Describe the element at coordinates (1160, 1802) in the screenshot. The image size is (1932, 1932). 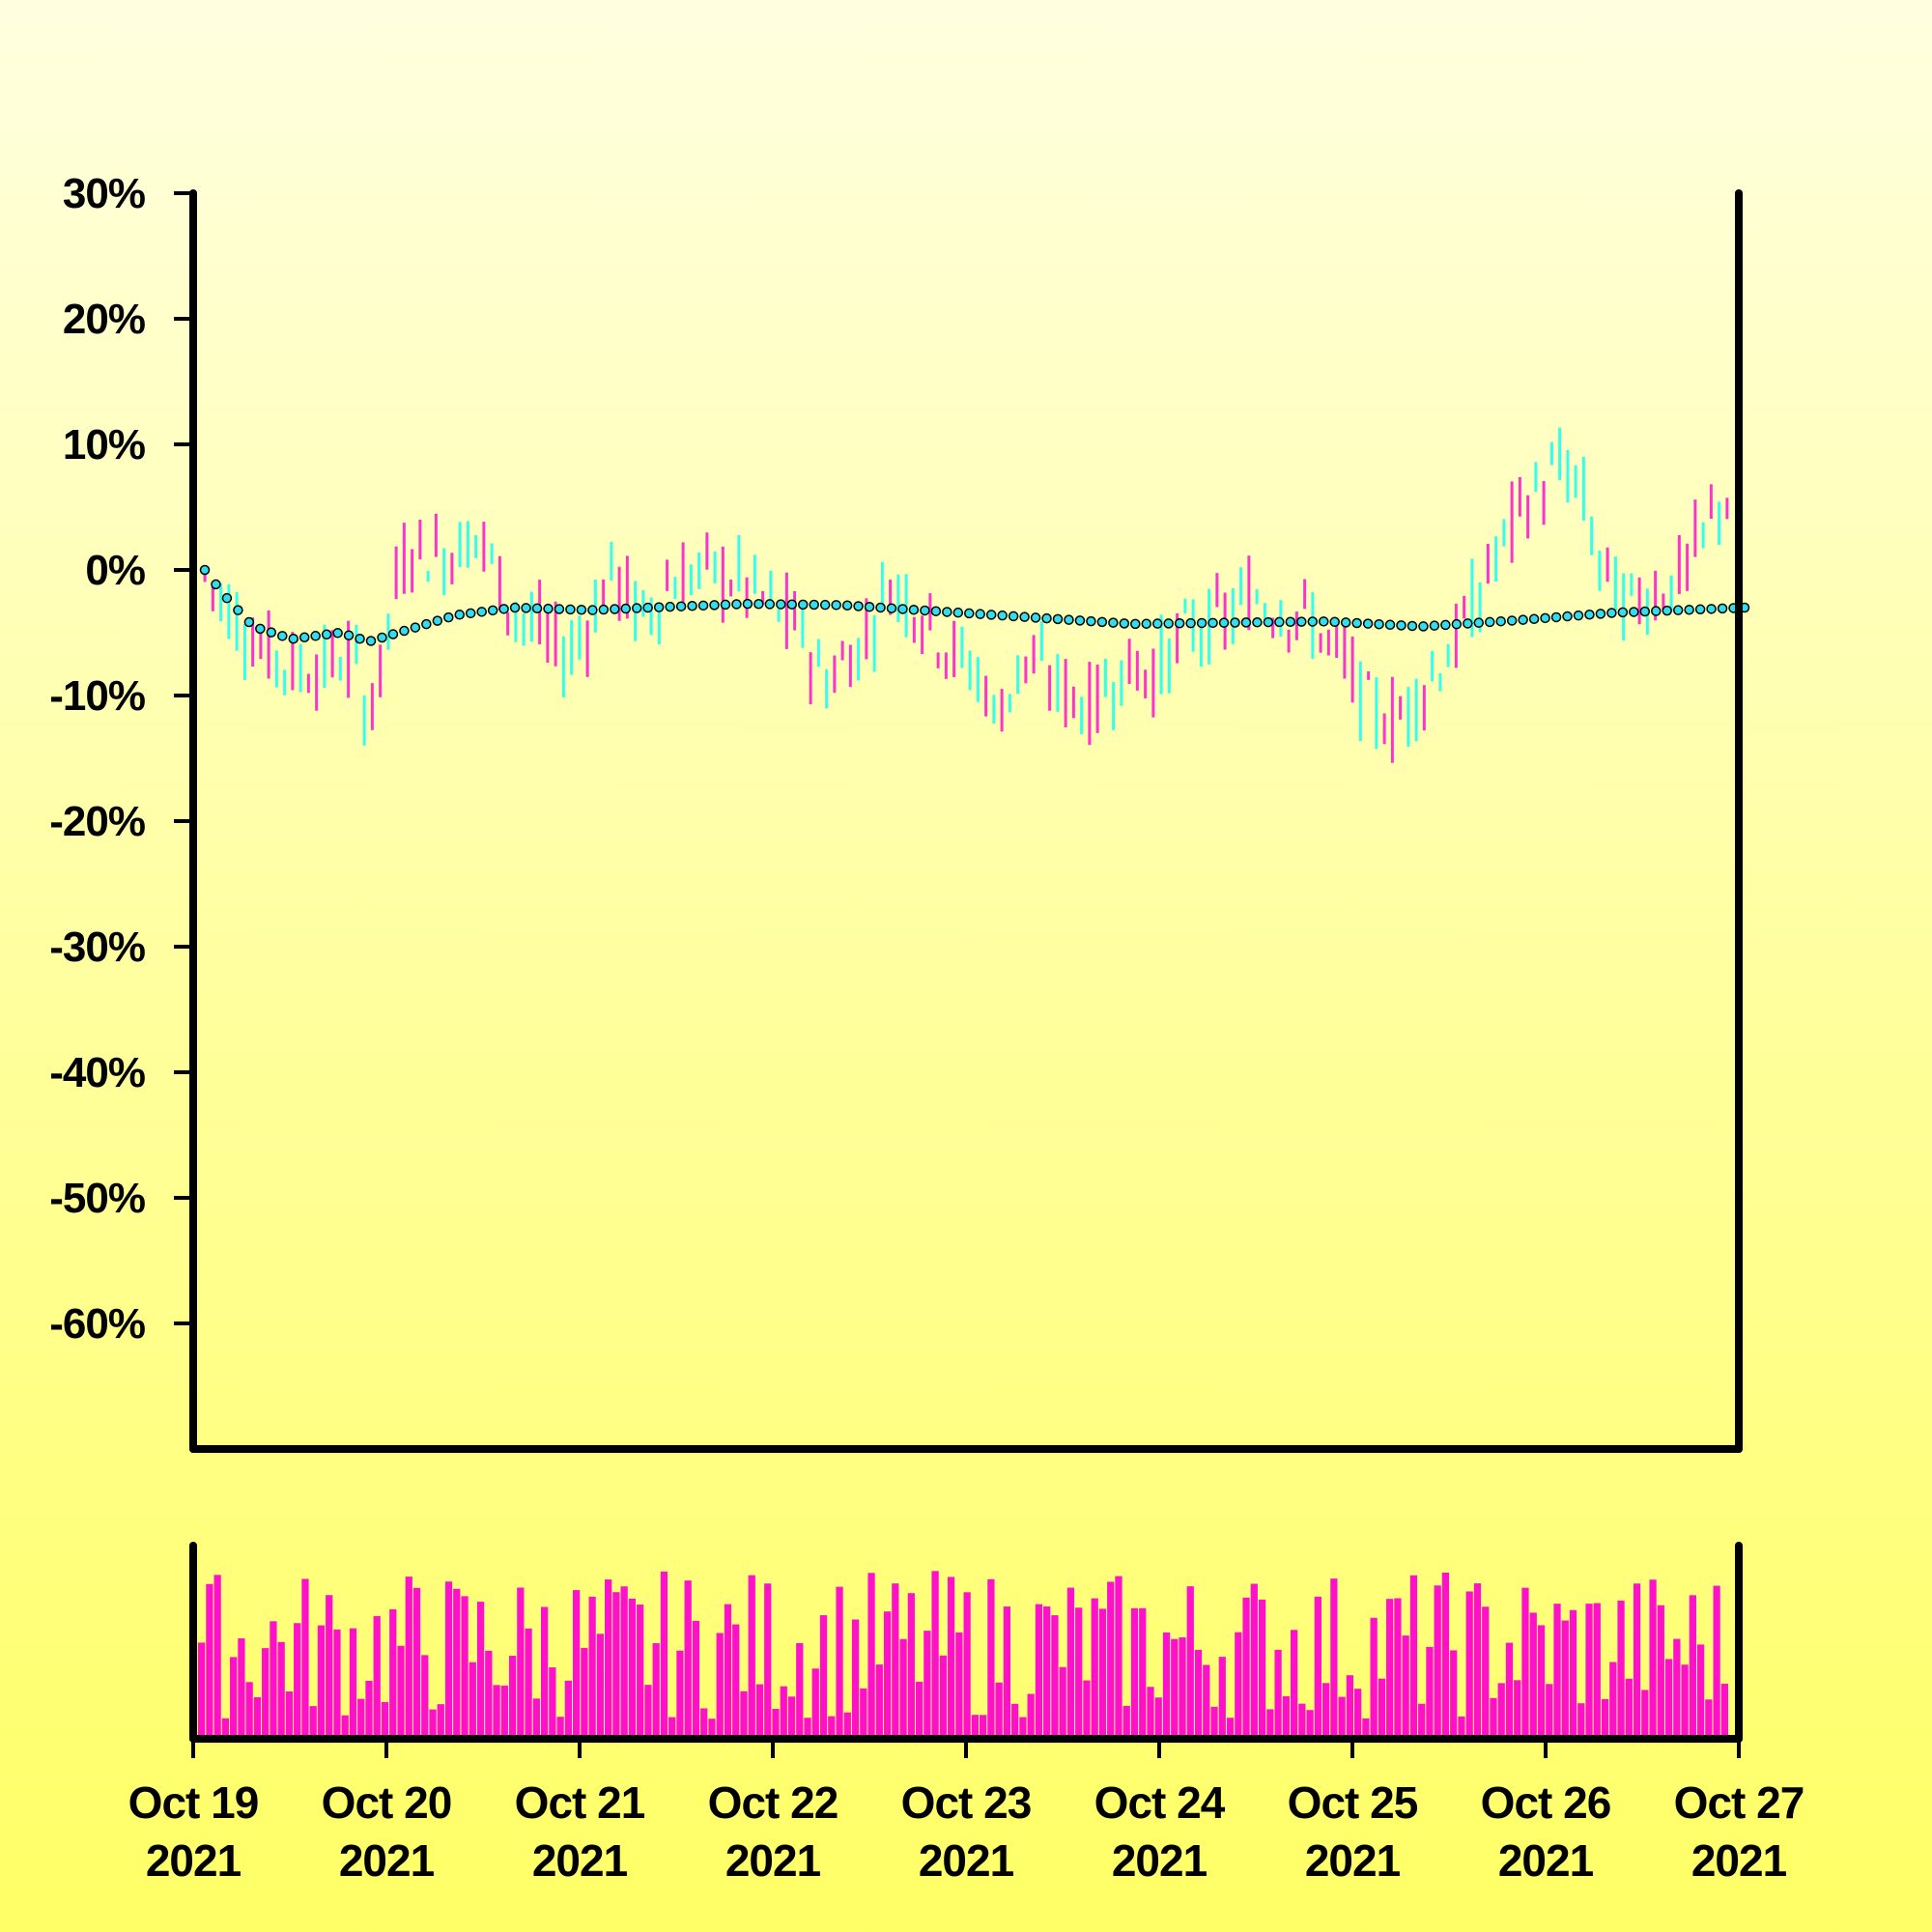
I see `x-tick-label-date: Oct 24` at that location.